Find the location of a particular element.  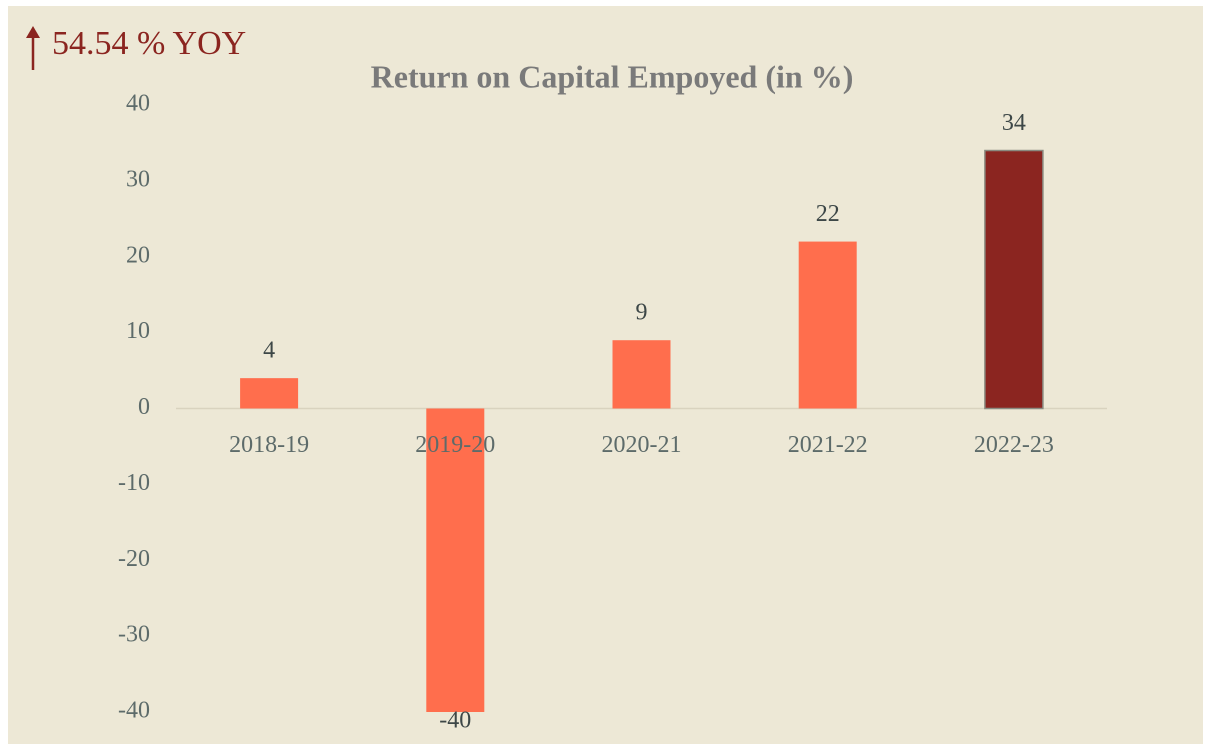

x-tick-label: 2018-19 is located at coordinates (269, 445).